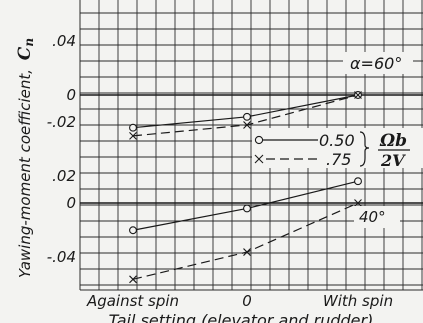  Describe the element at coordinates (241, 317) in the screenshot. I see `x-axis-title: Tail setting (elevator and rudder)` at that location.